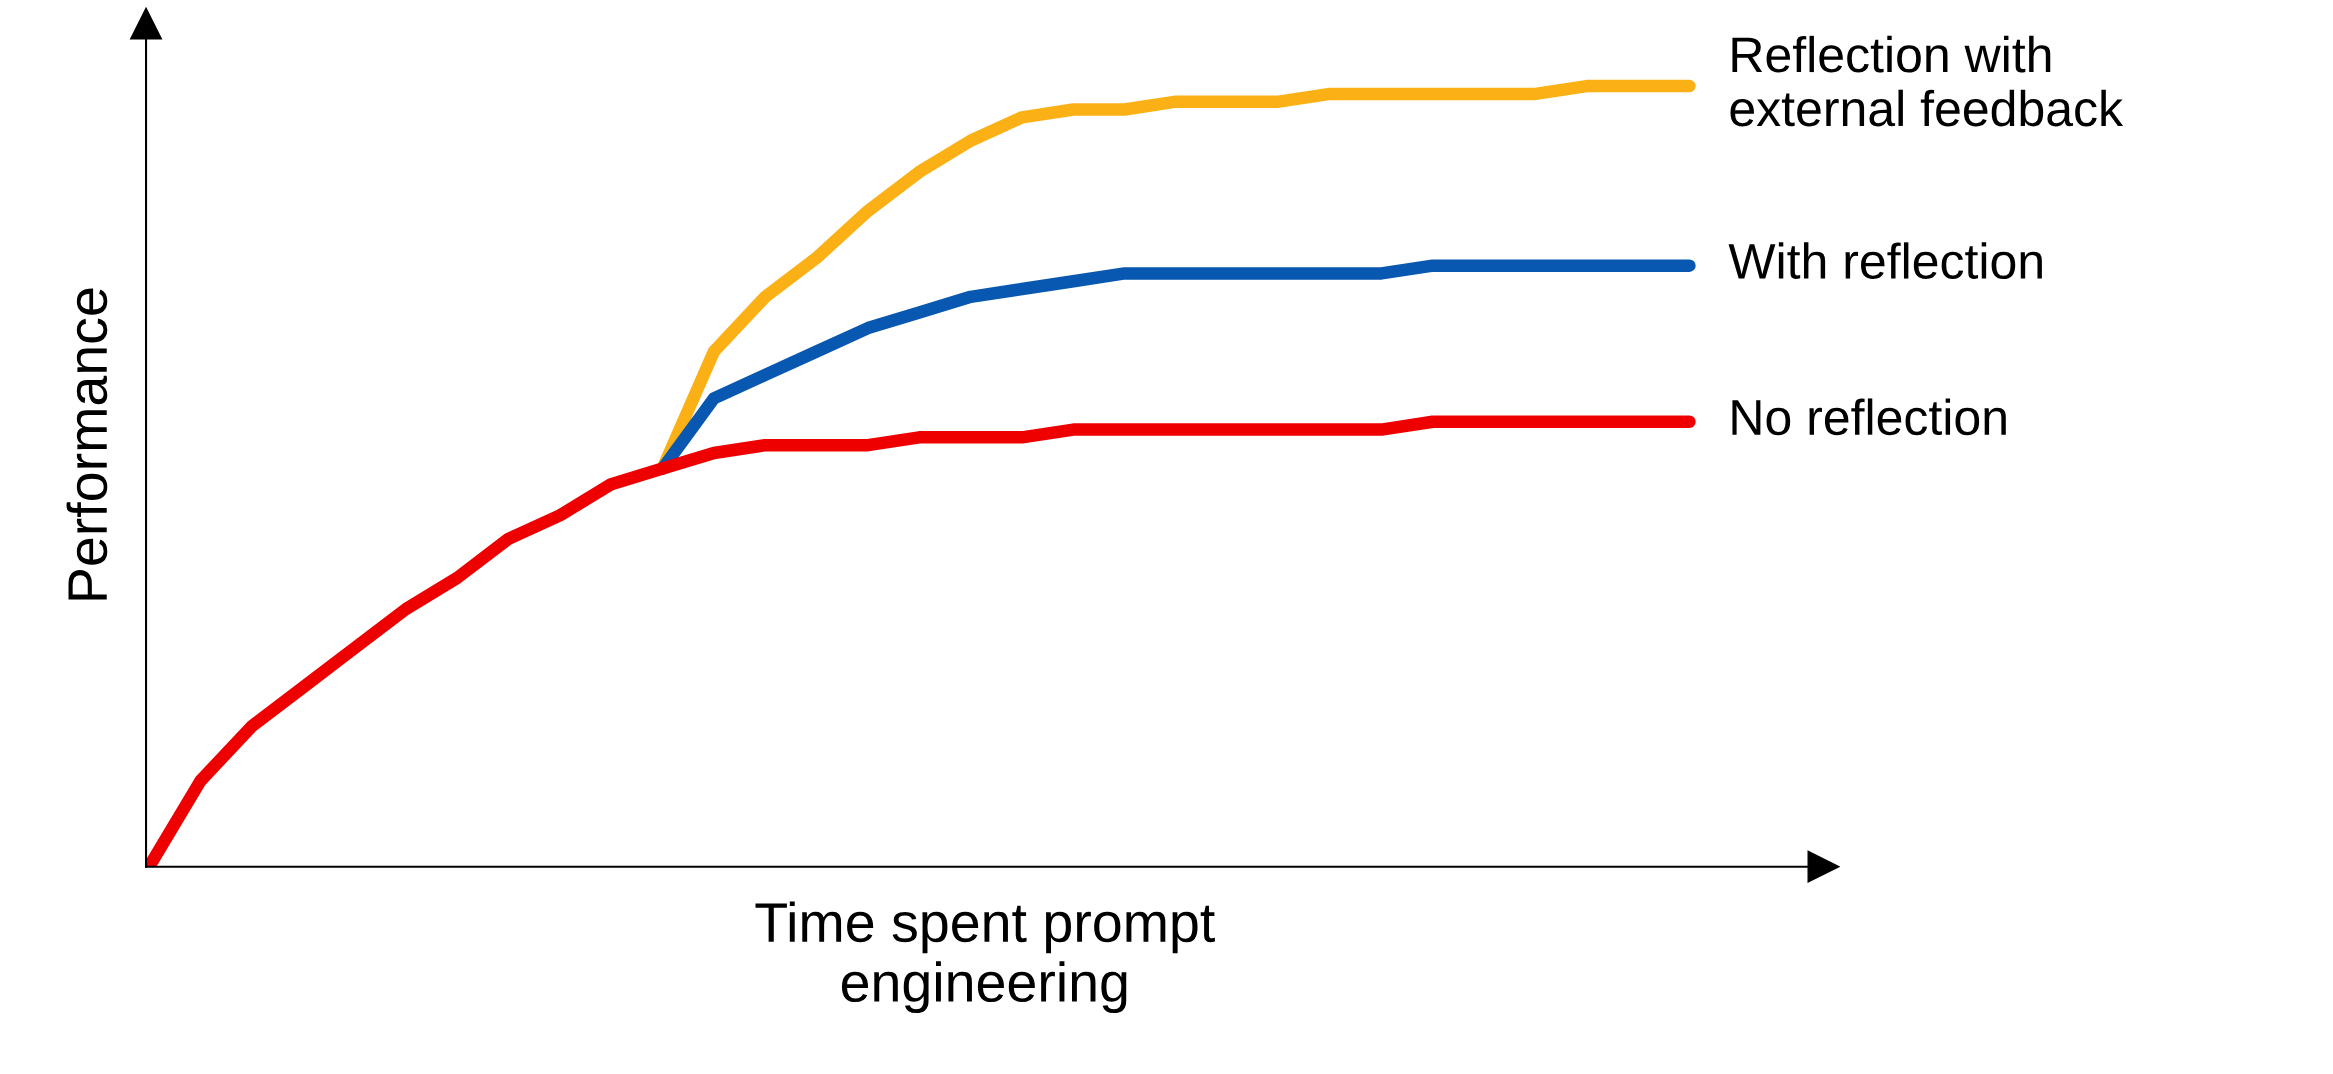  I want to click on series-label: Reflection with external feedback, so click(1927, 81).